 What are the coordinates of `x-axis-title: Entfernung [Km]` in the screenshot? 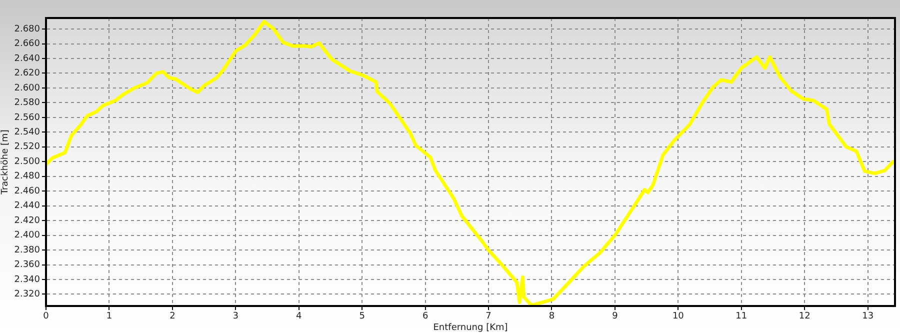 It's located at (470, 327).